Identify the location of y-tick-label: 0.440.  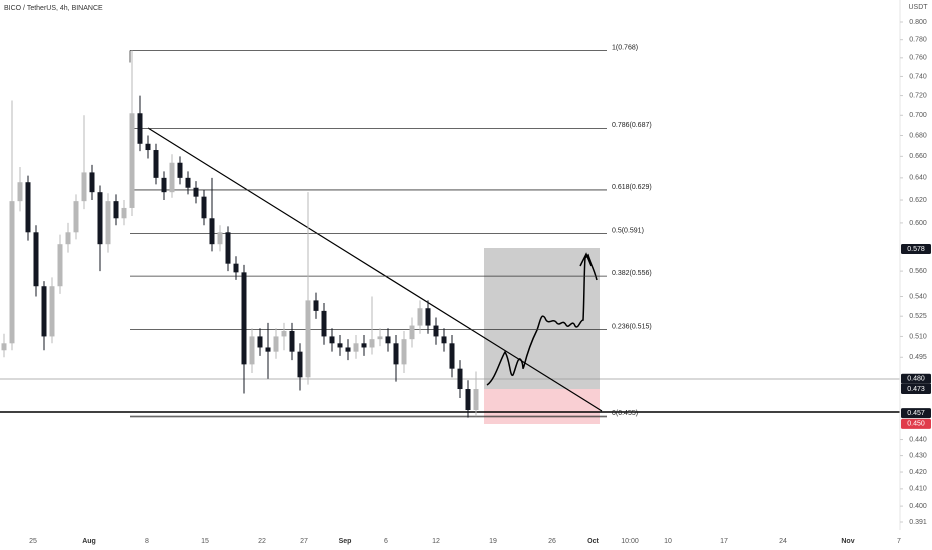
(918, 439).